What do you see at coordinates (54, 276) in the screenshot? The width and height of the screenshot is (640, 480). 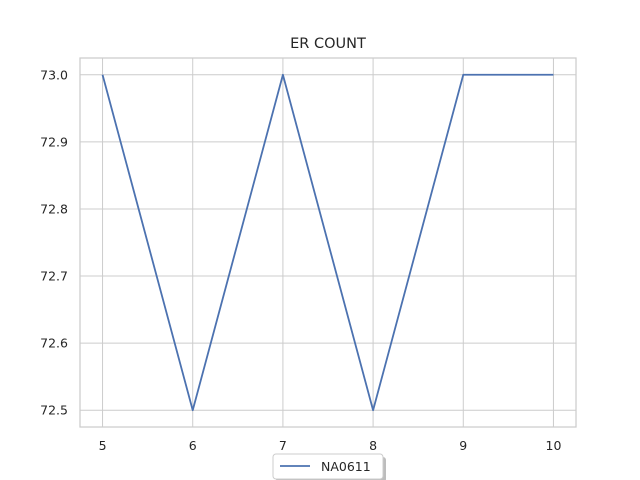 I see `y-tick-label-72.7: 72.7` at bounding box center [54, 276].